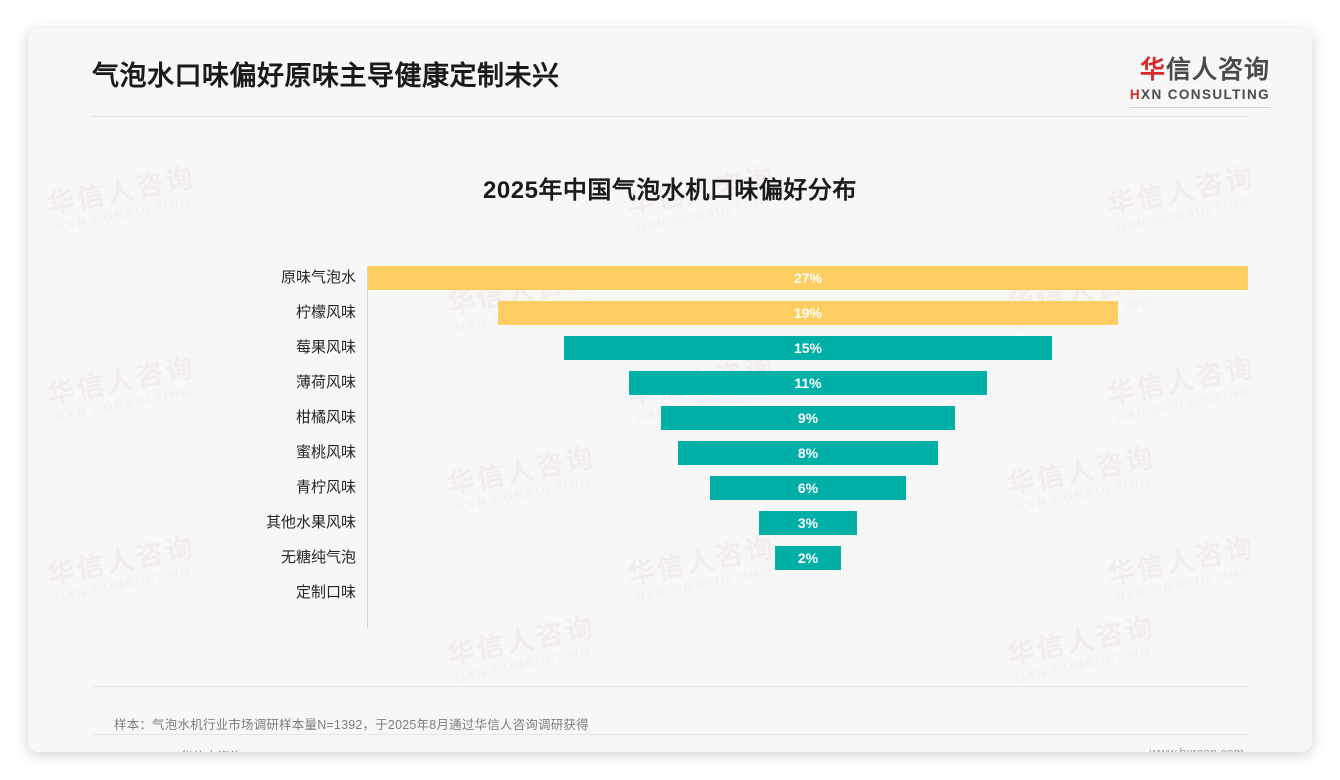 The height and width of the screenshot is (780, 1340). I want to click on slide-header: 气泡水口味偏好原味主导健康定制未兴 华信人咨询 HXN CONSULTING, so click(670, 74).